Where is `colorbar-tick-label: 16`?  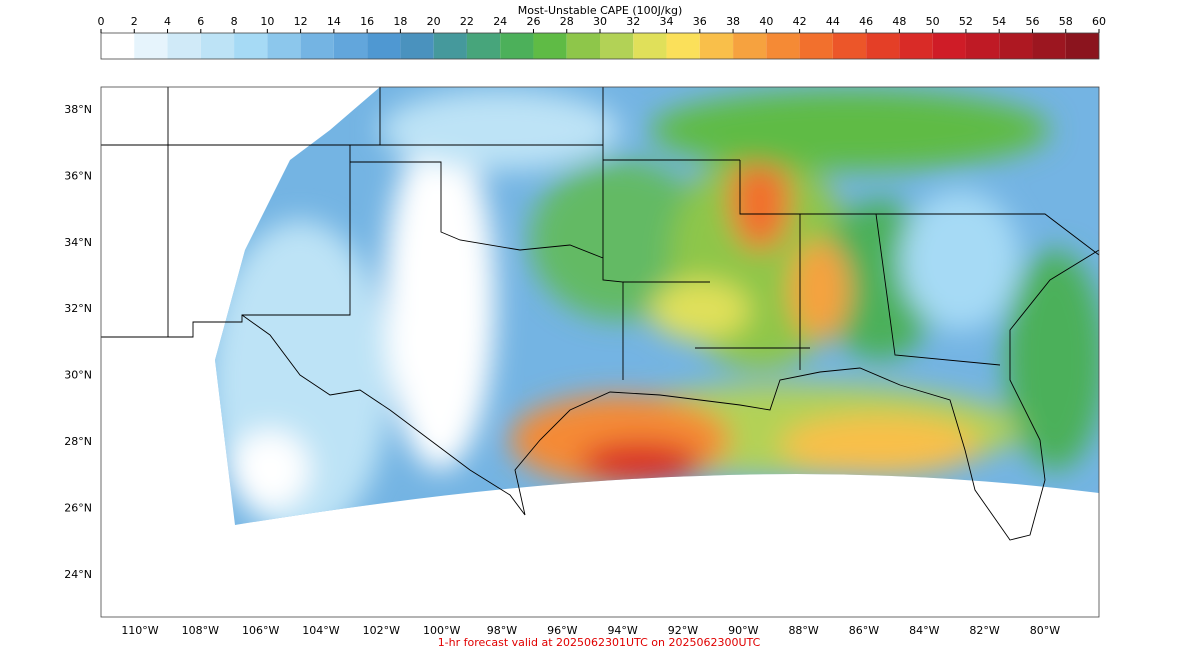
colorbar-tick-label: 16 is located at coordinates (367, 21).